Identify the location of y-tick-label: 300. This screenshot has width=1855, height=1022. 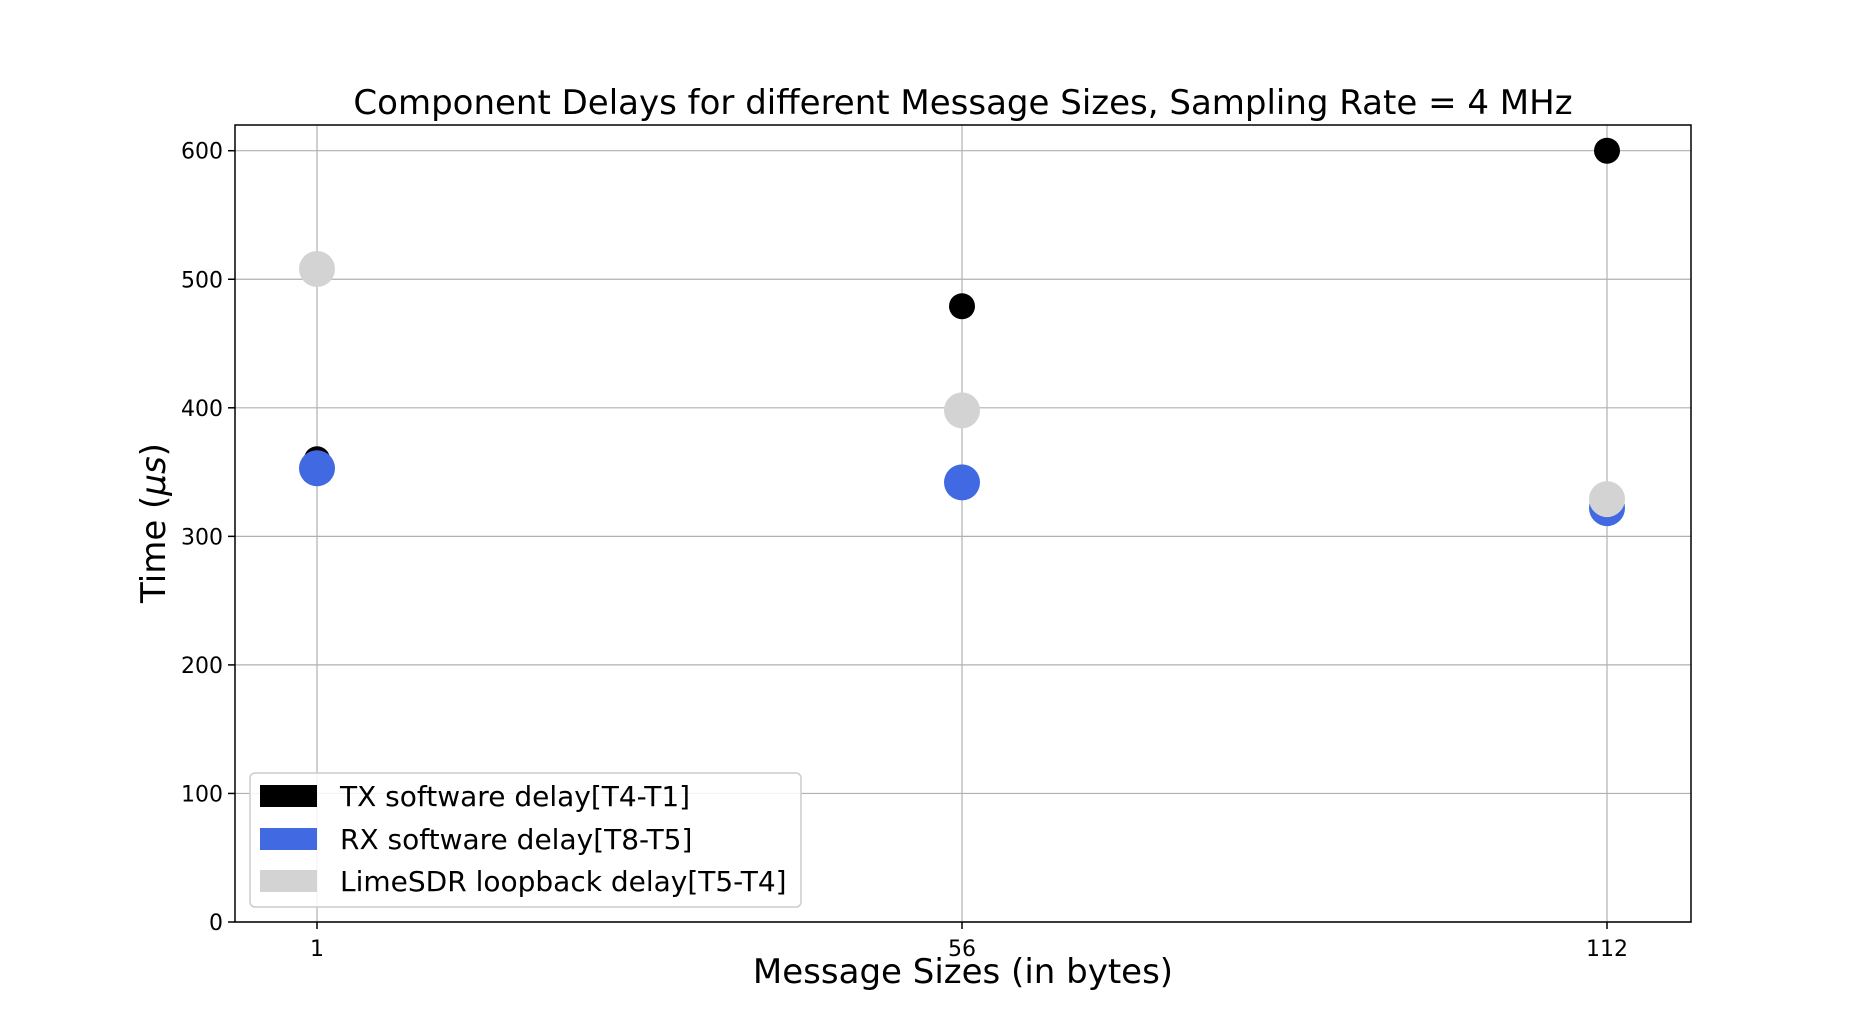
(202, 537).